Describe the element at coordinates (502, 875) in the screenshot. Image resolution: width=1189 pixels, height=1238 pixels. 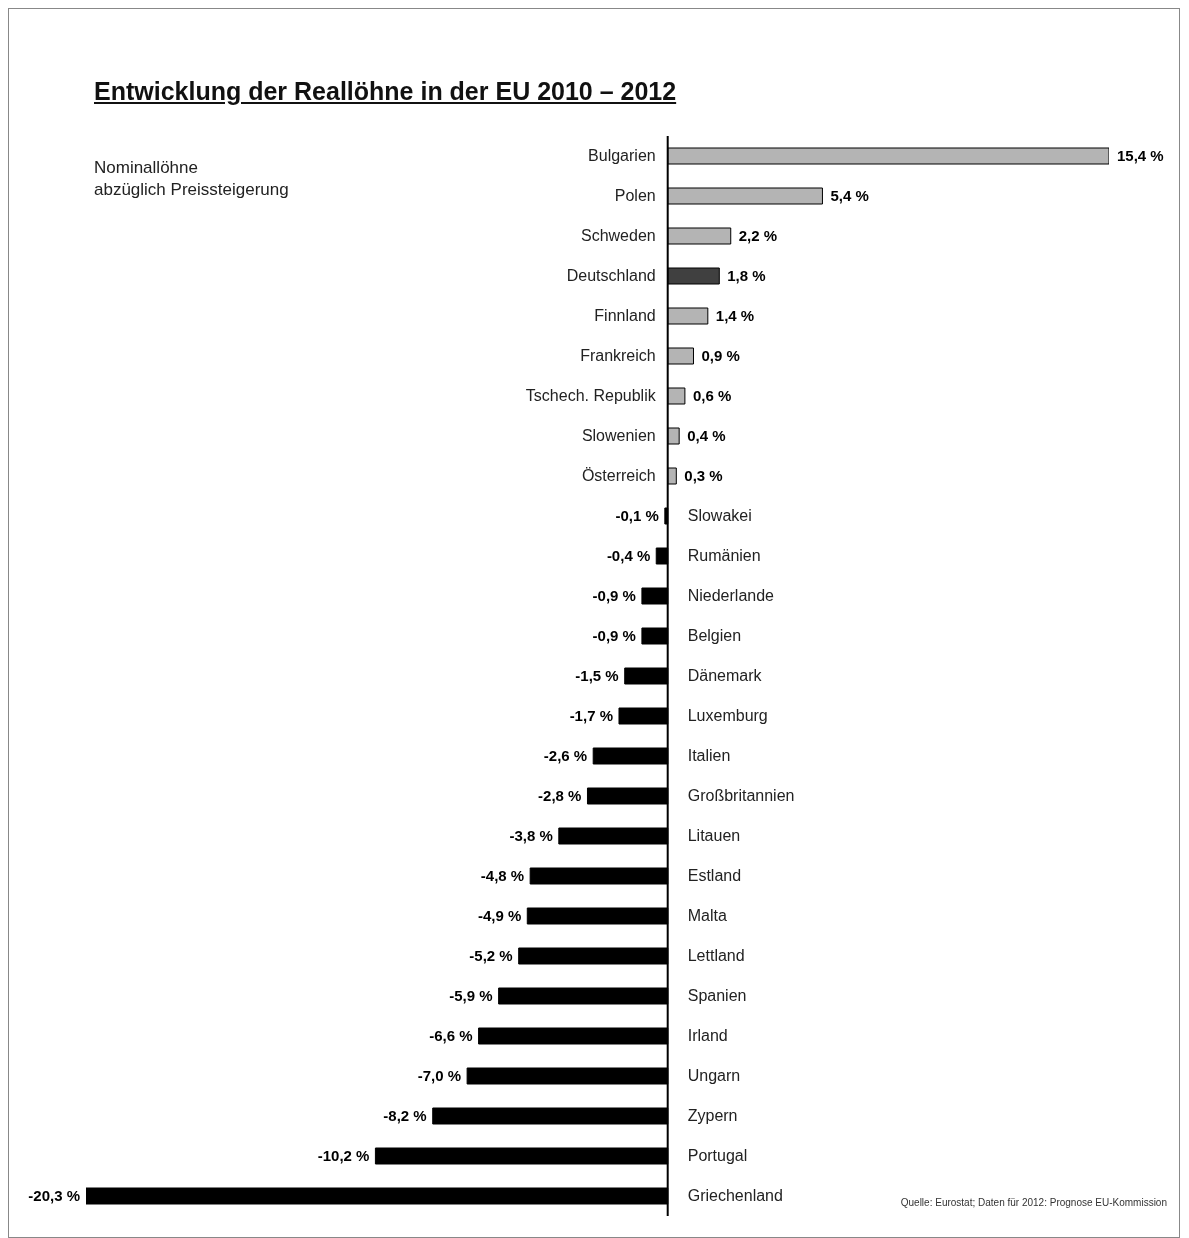
I see `data-label: -4,8 %` at that location.